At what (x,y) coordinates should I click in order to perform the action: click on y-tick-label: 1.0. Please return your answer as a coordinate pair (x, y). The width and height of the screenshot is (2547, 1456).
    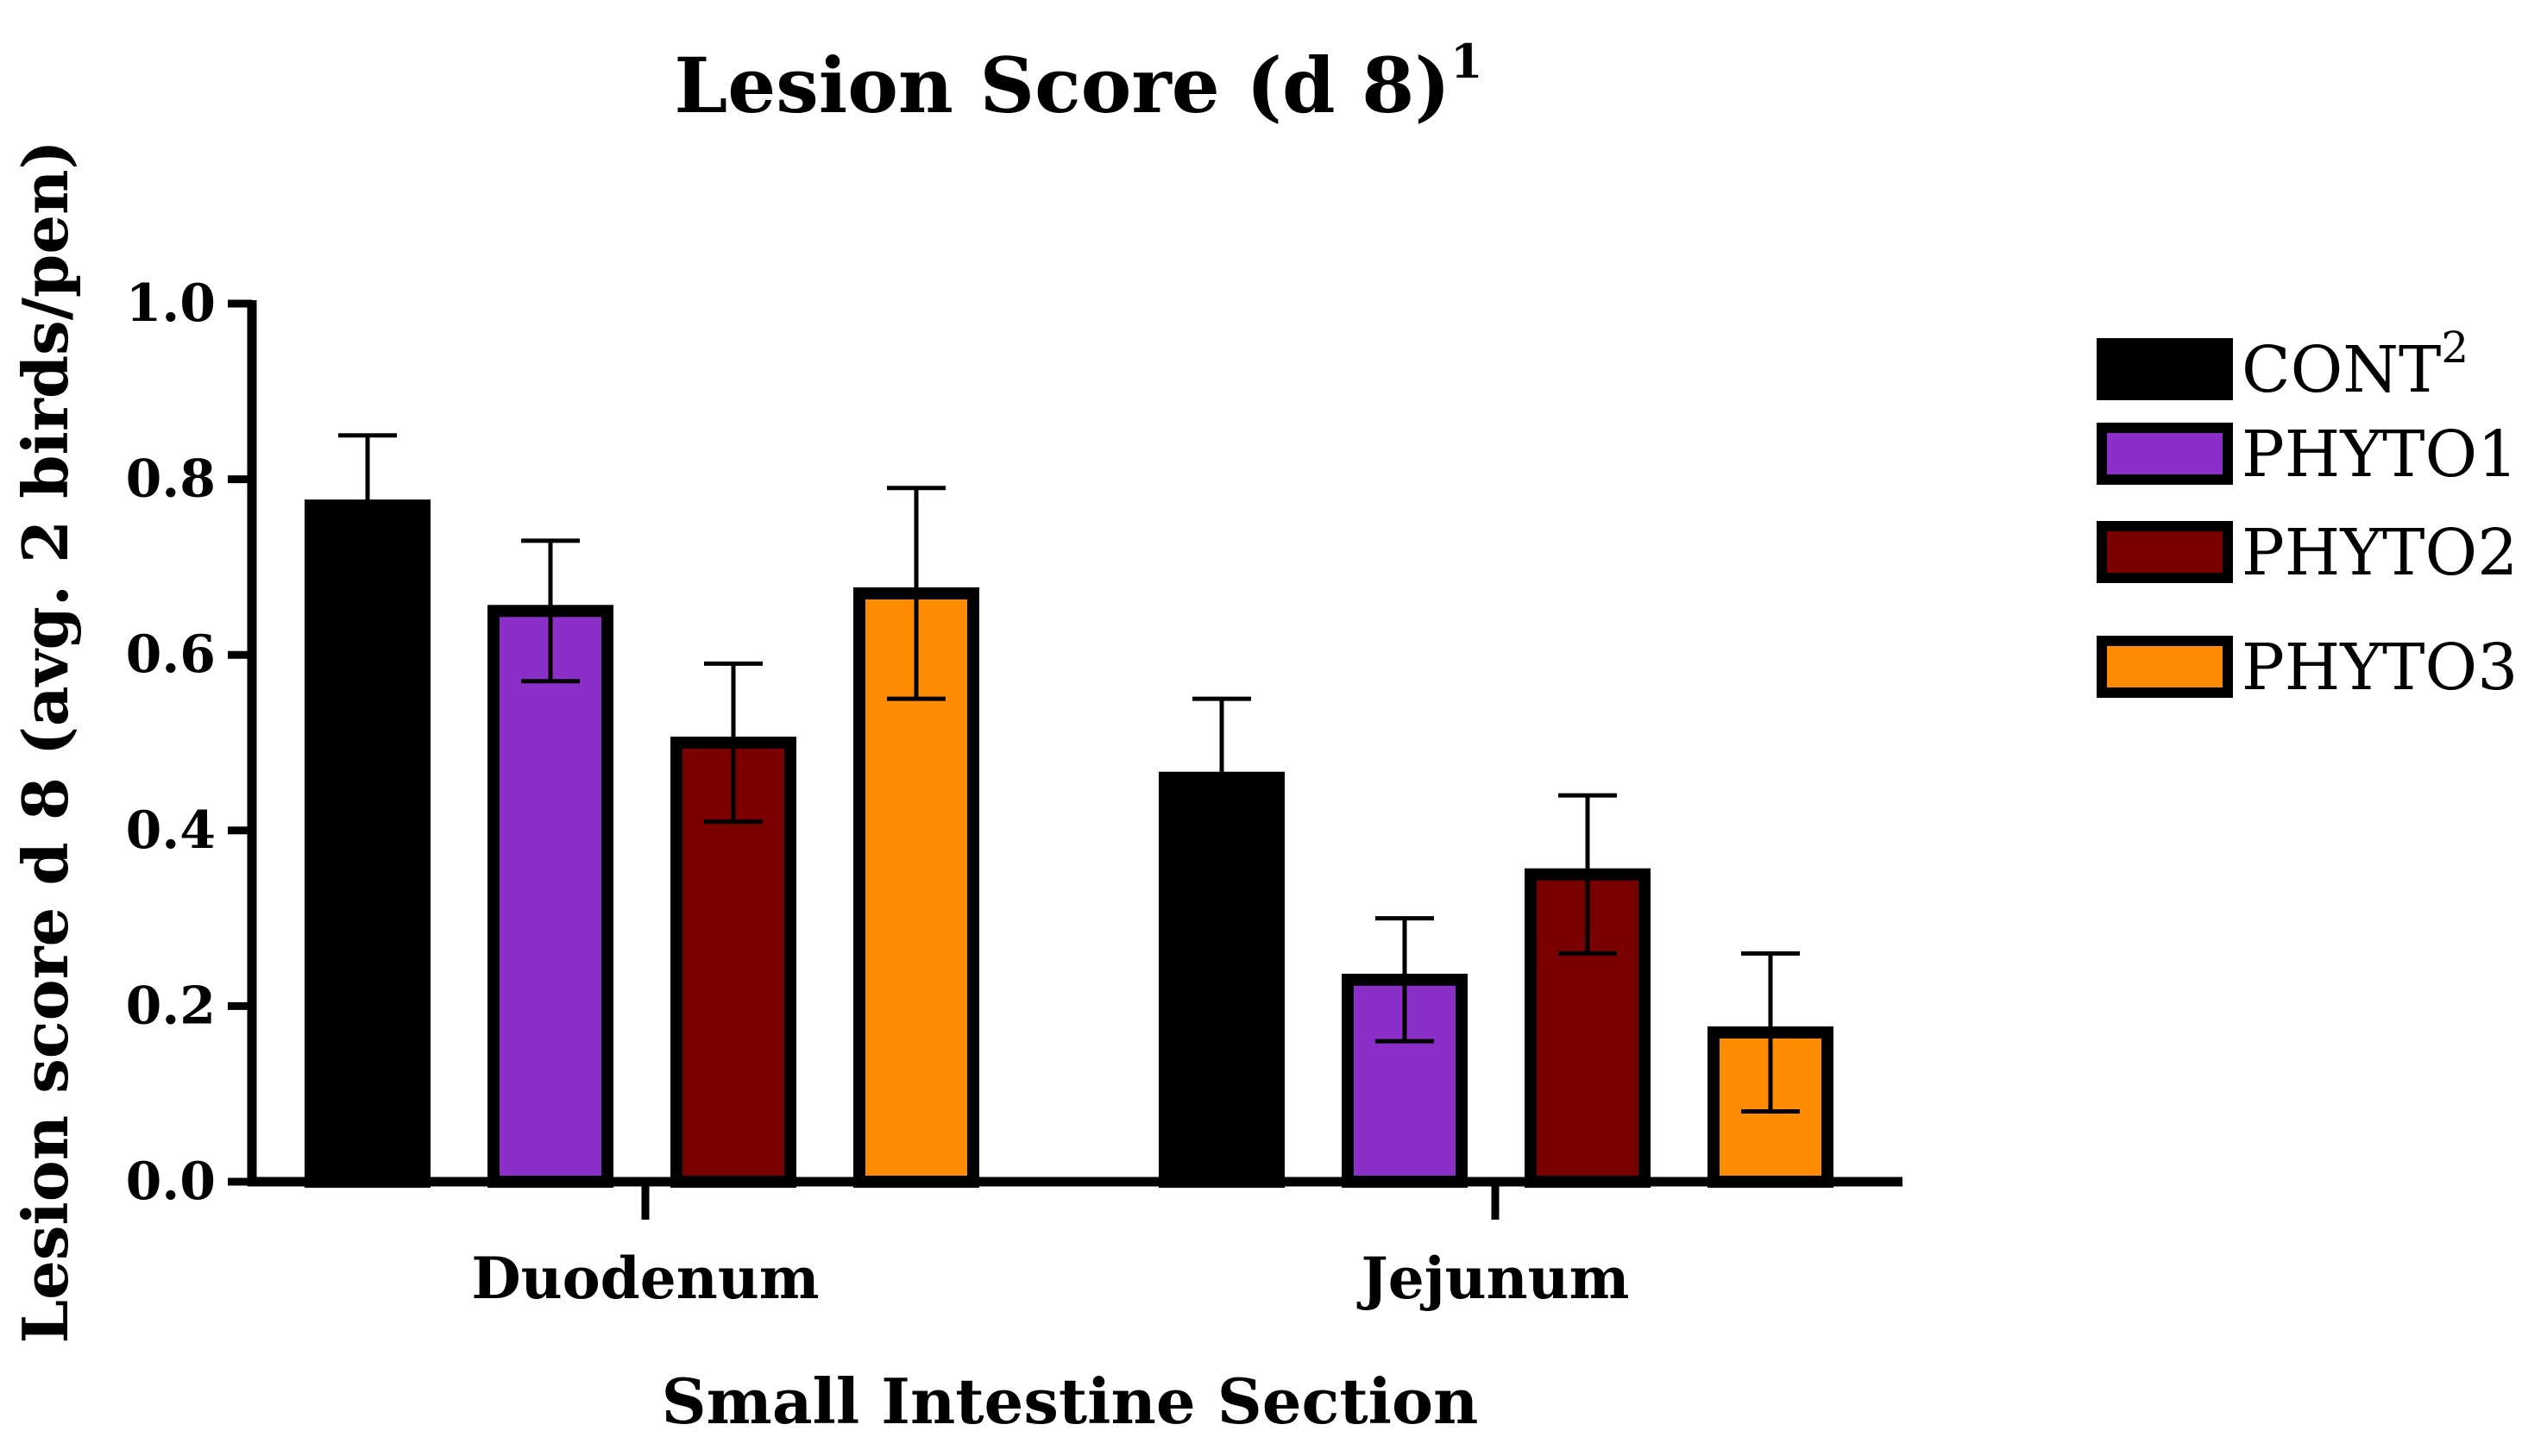
    Looking at the image, I should click on (171, 304).